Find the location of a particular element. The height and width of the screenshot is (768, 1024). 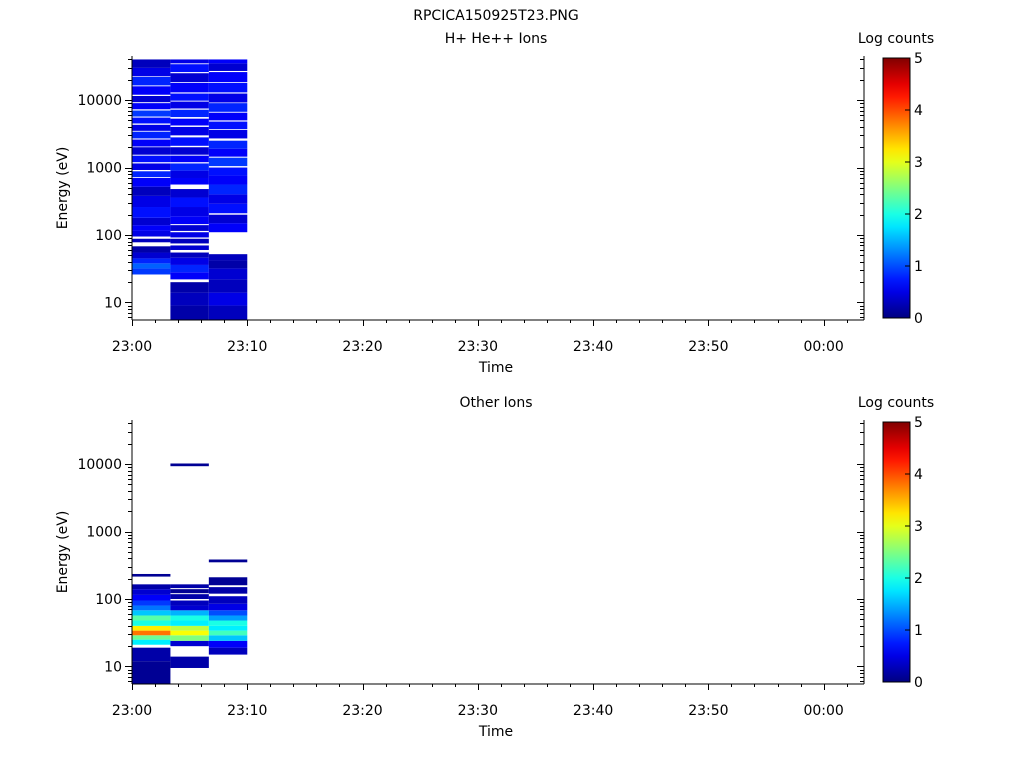

y-tick-label: 10000 is located at coordinates (99, 101).